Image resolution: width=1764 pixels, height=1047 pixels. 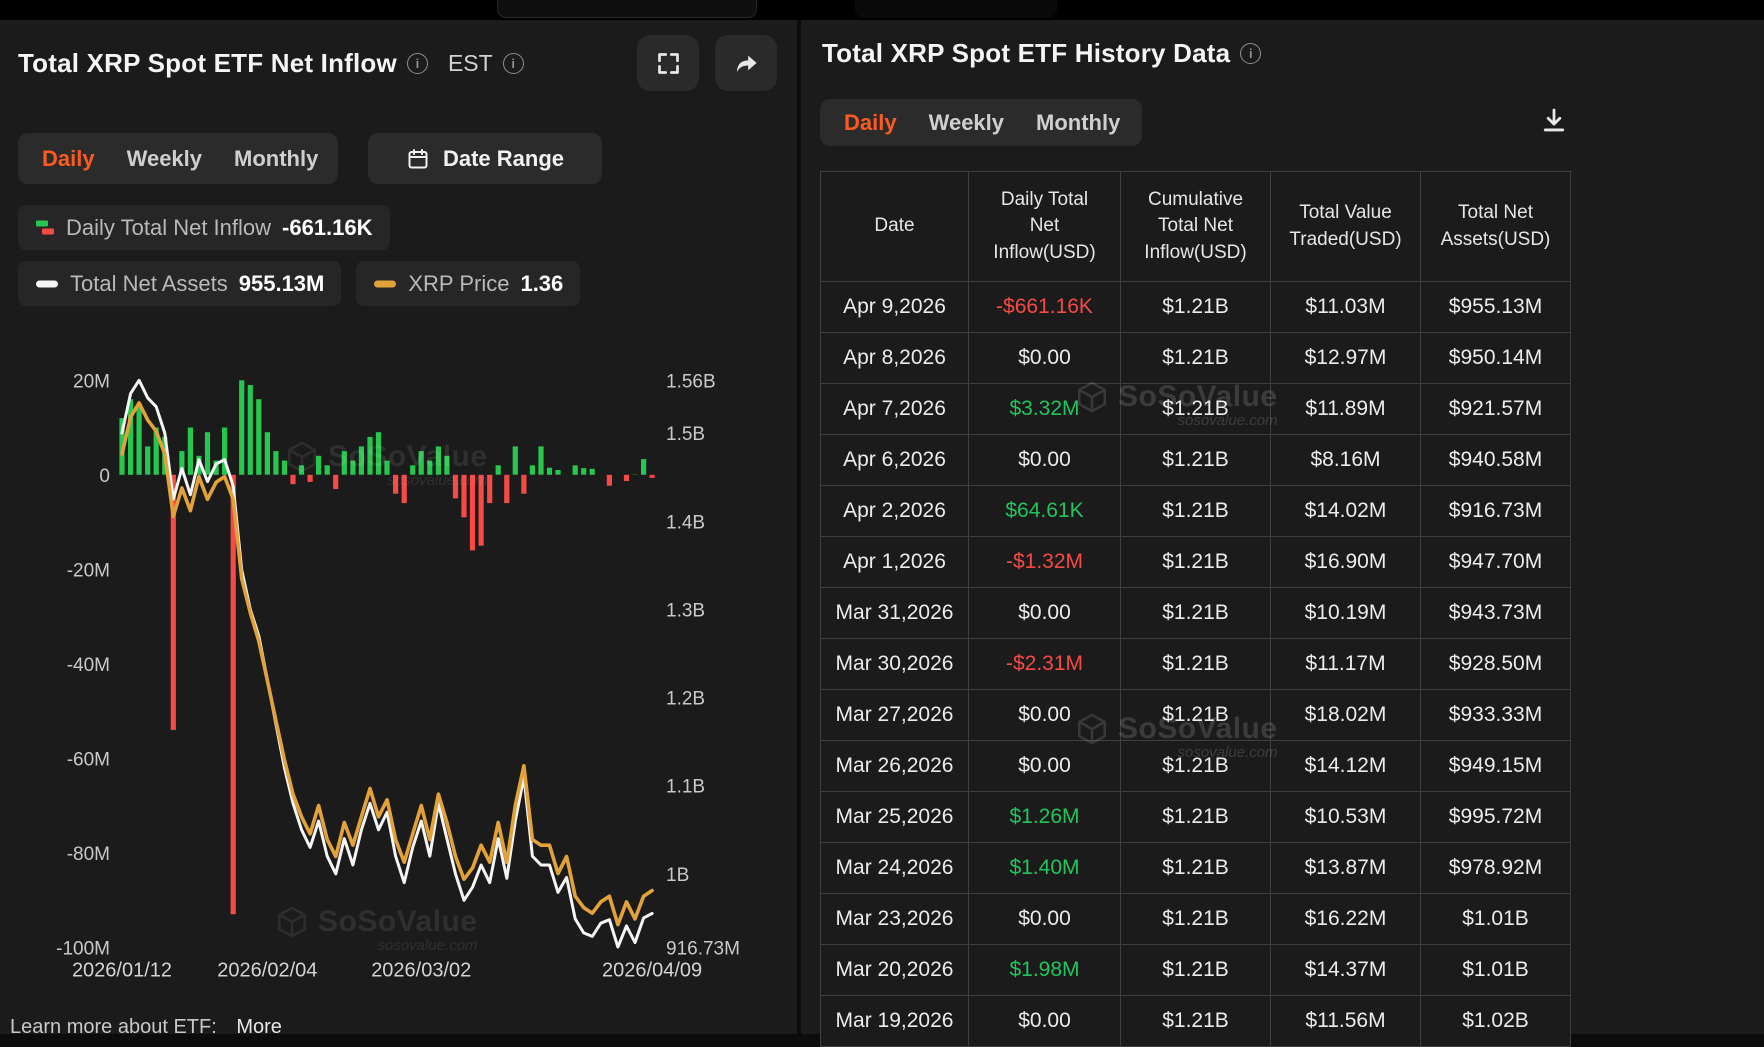 I want to click on cell-value-traded: $16.90M, so click(x=1346, y=562).